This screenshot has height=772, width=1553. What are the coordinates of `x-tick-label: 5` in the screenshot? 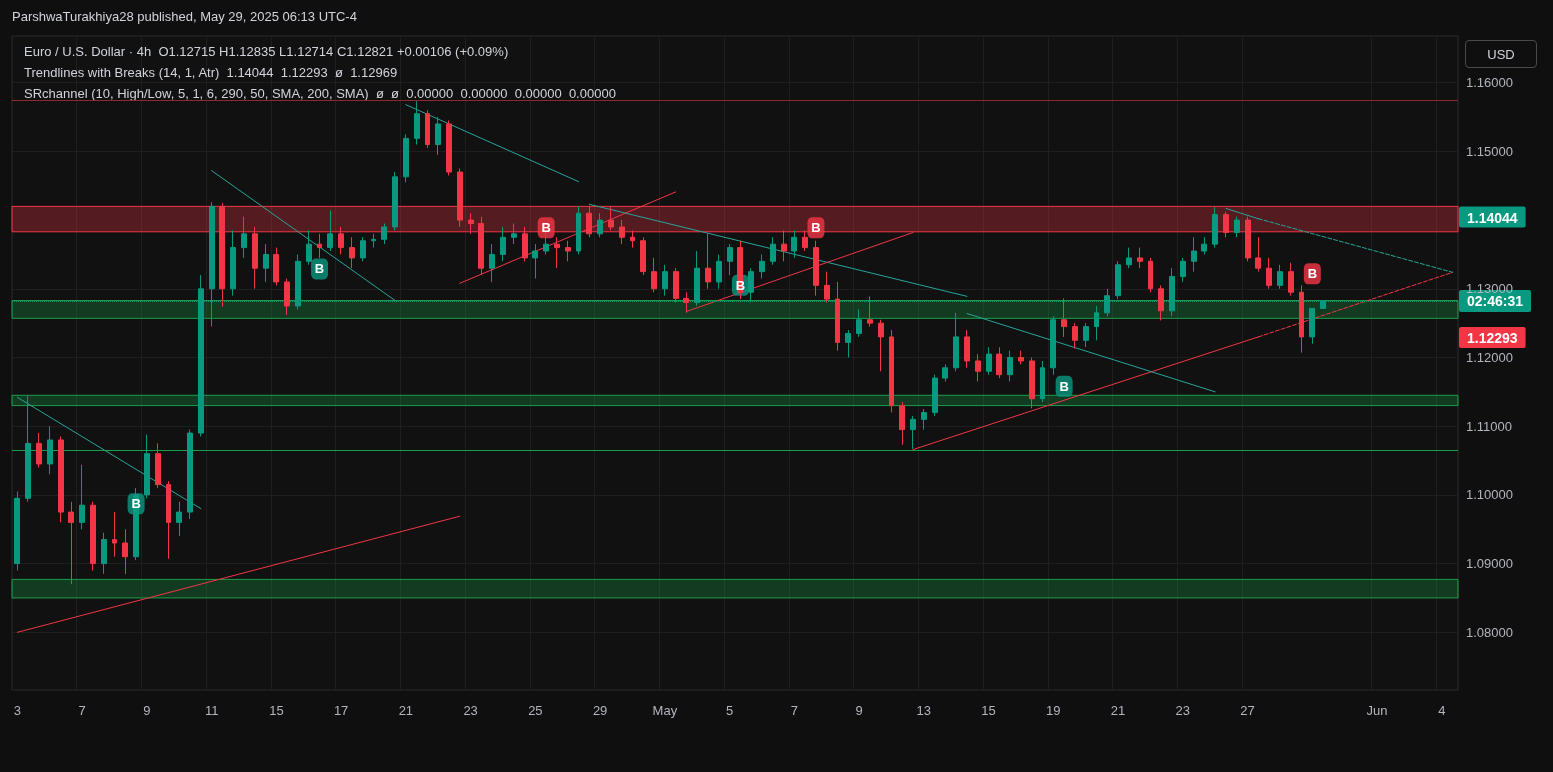 It's located at (729, 710).